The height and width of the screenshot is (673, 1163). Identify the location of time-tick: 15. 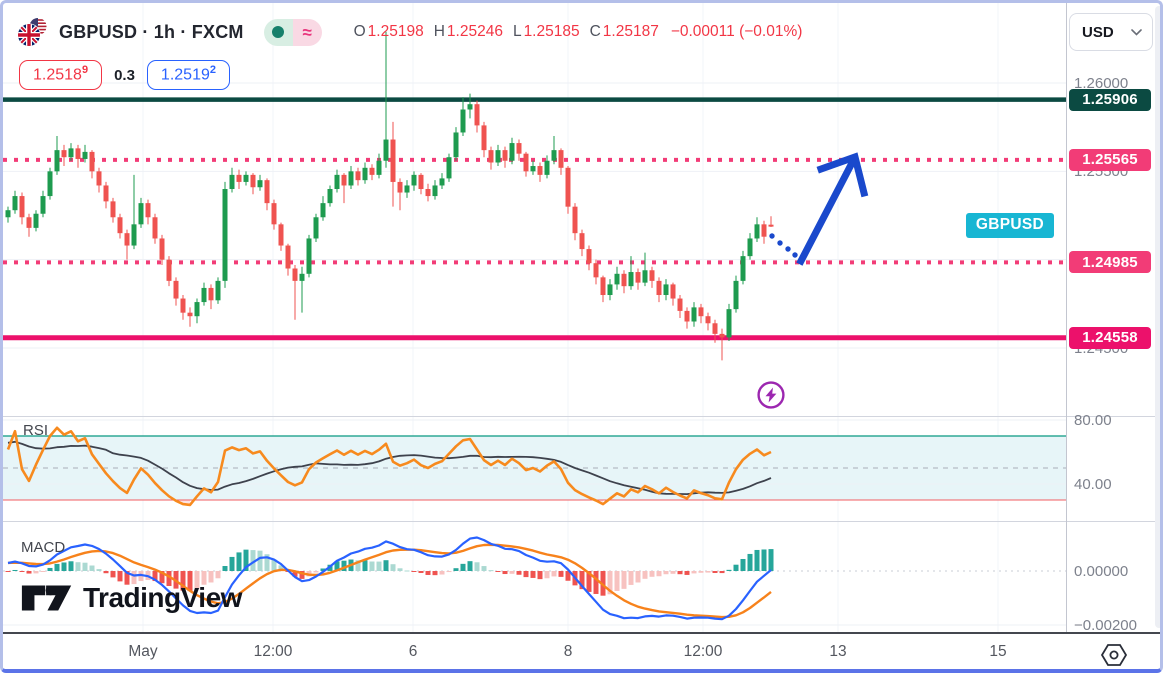
(998, 651).